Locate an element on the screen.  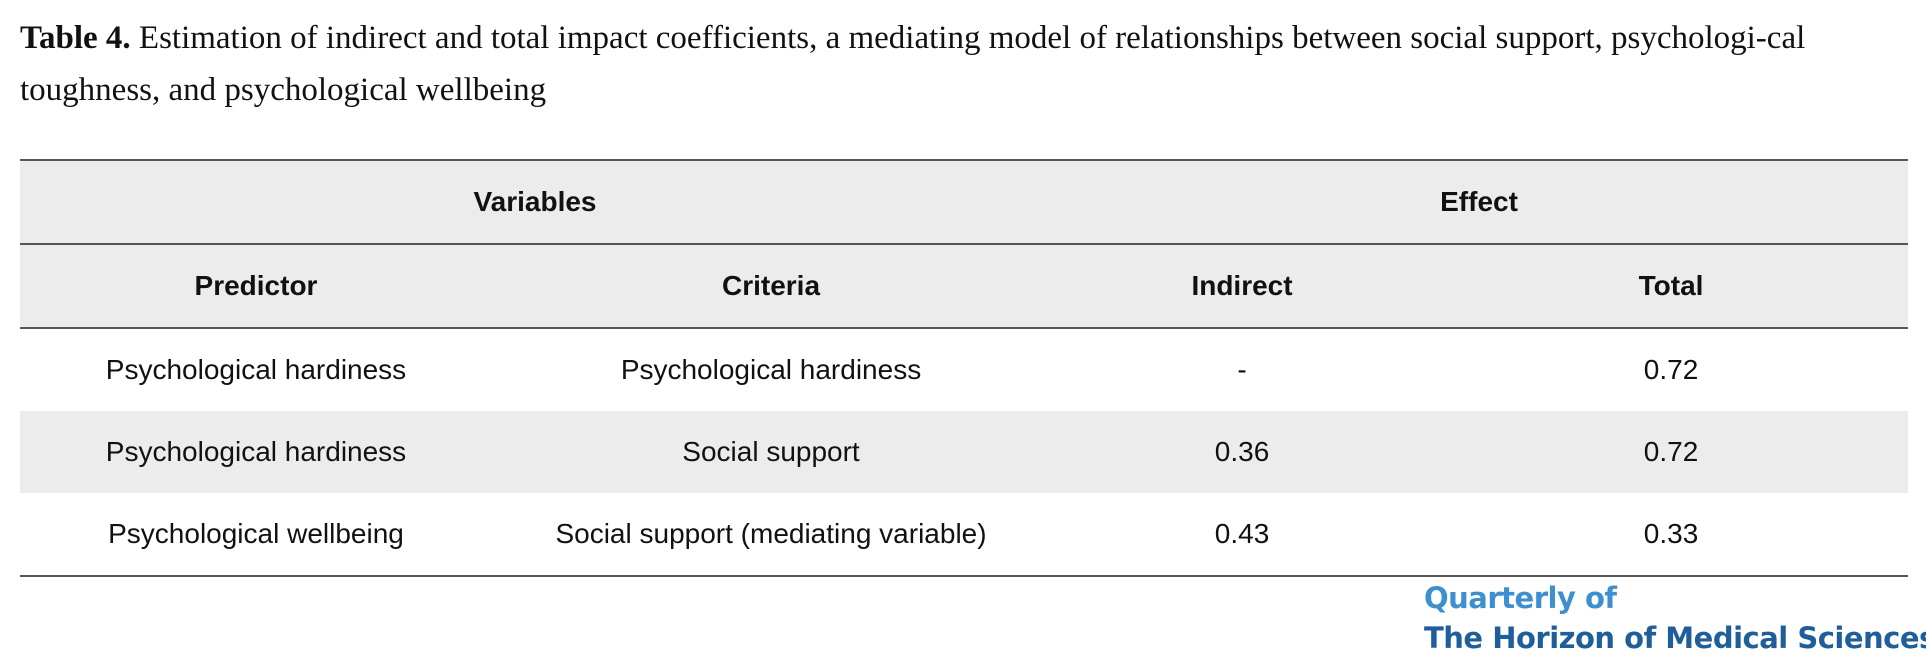
cell-criteria: Social support is located at coordinates (771, 452).